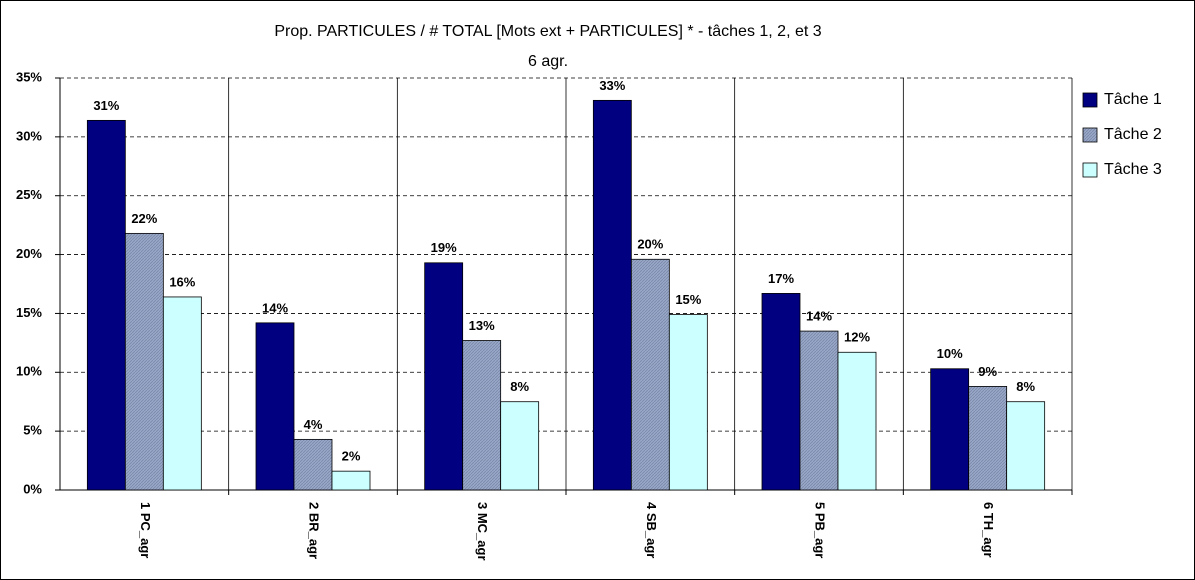 This screenshot has height=580, width=1195. What do you see at coordinates (29, 312) in the screenshot?
I see `y-tick-label: 15%` at bounding box center [29, 312].